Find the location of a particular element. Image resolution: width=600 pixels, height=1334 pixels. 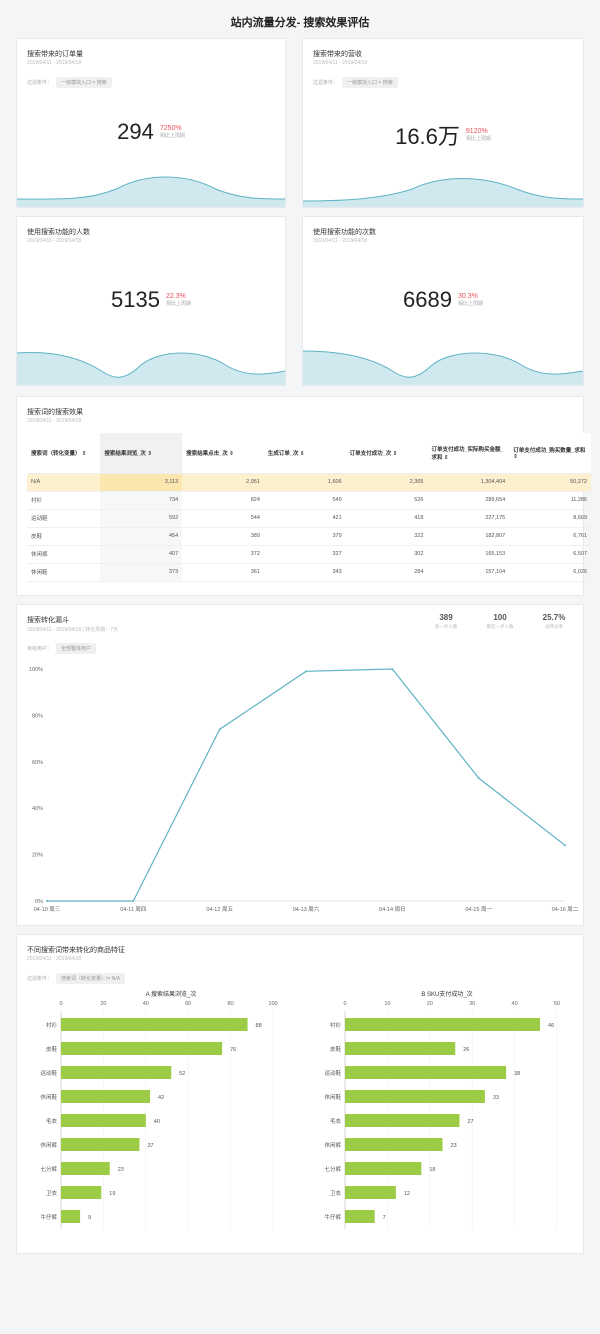

kpi-delta: 9120% 相比上周期 is located at coordinates (478, 135).